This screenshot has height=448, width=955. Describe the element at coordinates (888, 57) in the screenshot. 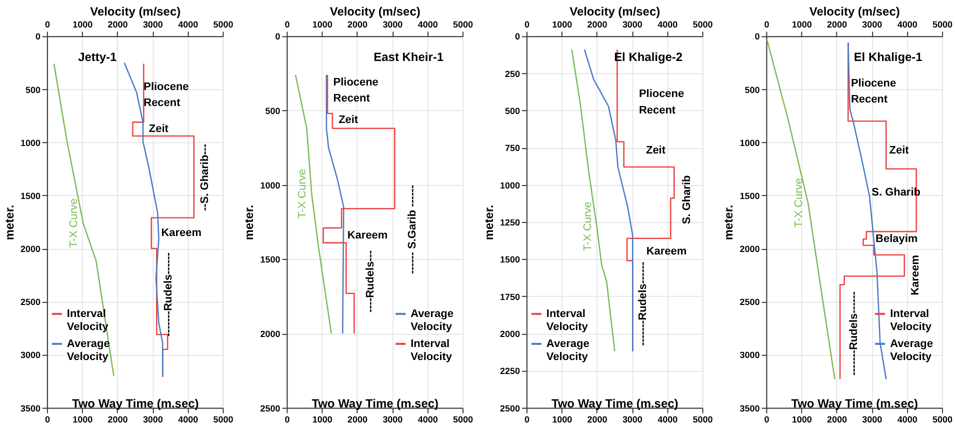

I see `text: El Khalige-1` at that location.